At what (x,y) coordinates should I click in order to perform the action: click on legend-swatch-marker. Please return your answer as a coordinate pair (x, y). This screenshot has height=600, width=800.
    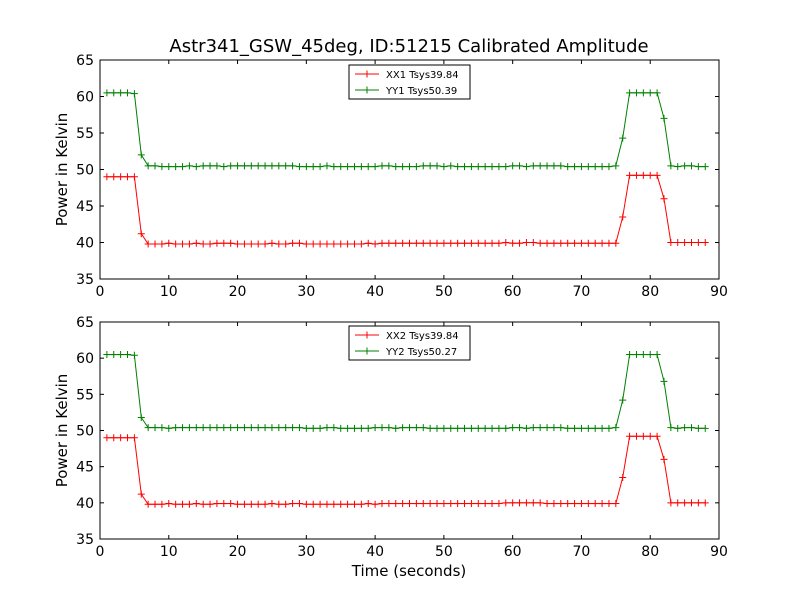
    Looking at the image, I should click on (367, 90).